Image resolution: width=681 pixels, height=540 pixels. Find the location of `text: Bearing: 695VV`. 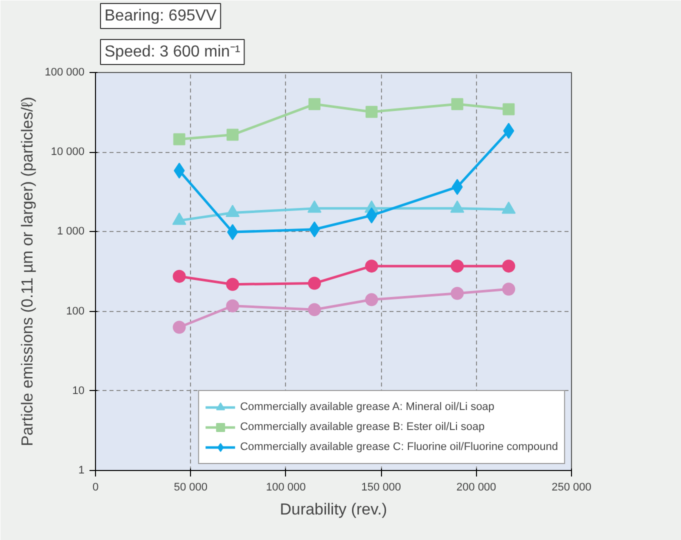

text: Bearing: 695VV is located at coordinates (160, 16).